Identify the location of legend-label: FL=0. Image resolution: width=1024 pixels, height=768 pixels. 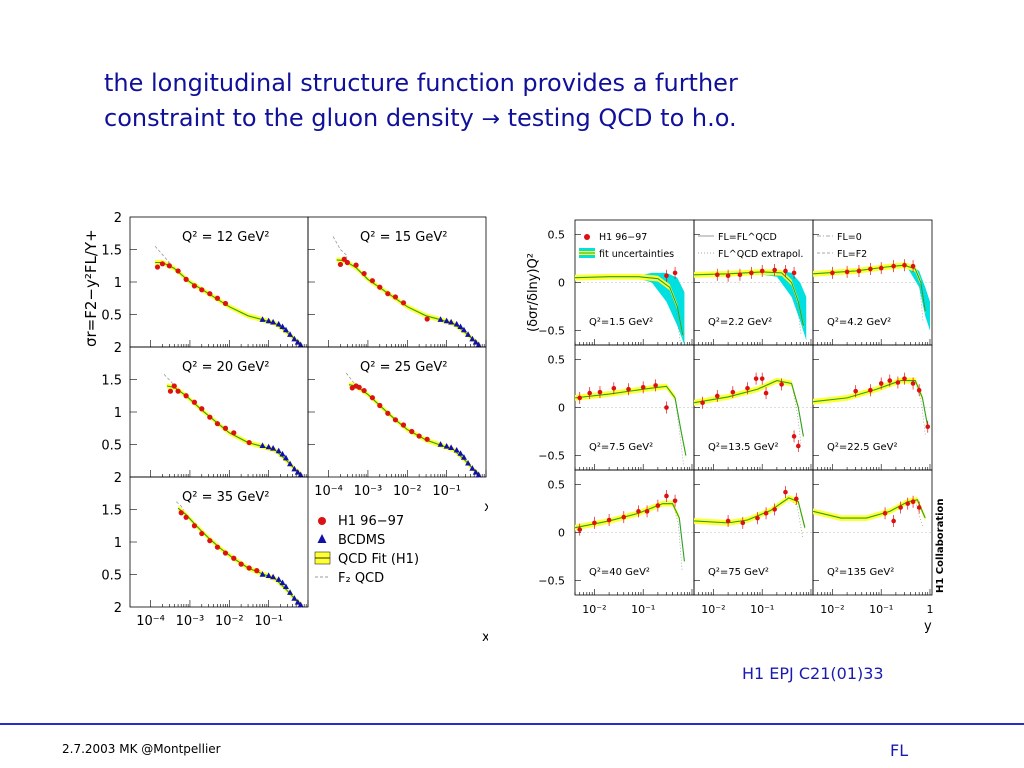
(849, 237).